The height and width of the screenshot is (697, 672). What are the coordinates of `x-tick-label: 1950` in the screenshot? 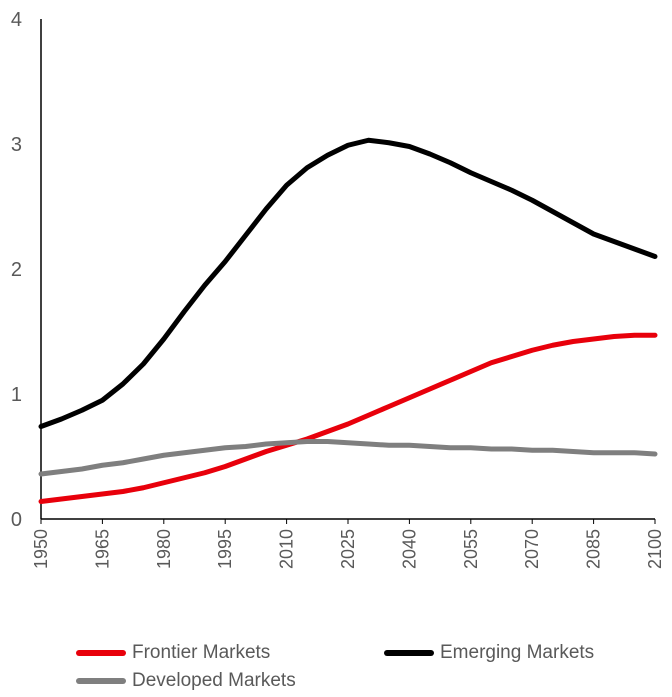 It's located at (41, 549).